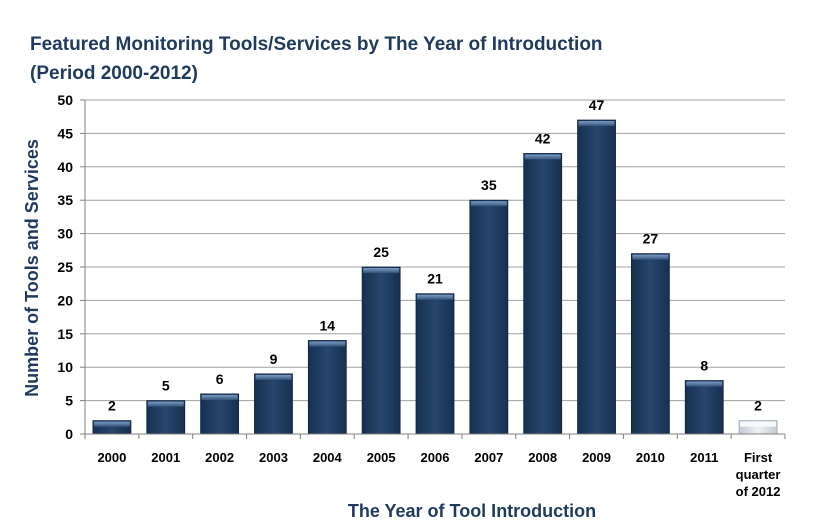 Image resolution: width=820 pixels, height=532 pixels. I want to click on data-label: 25, so click(381, 252).